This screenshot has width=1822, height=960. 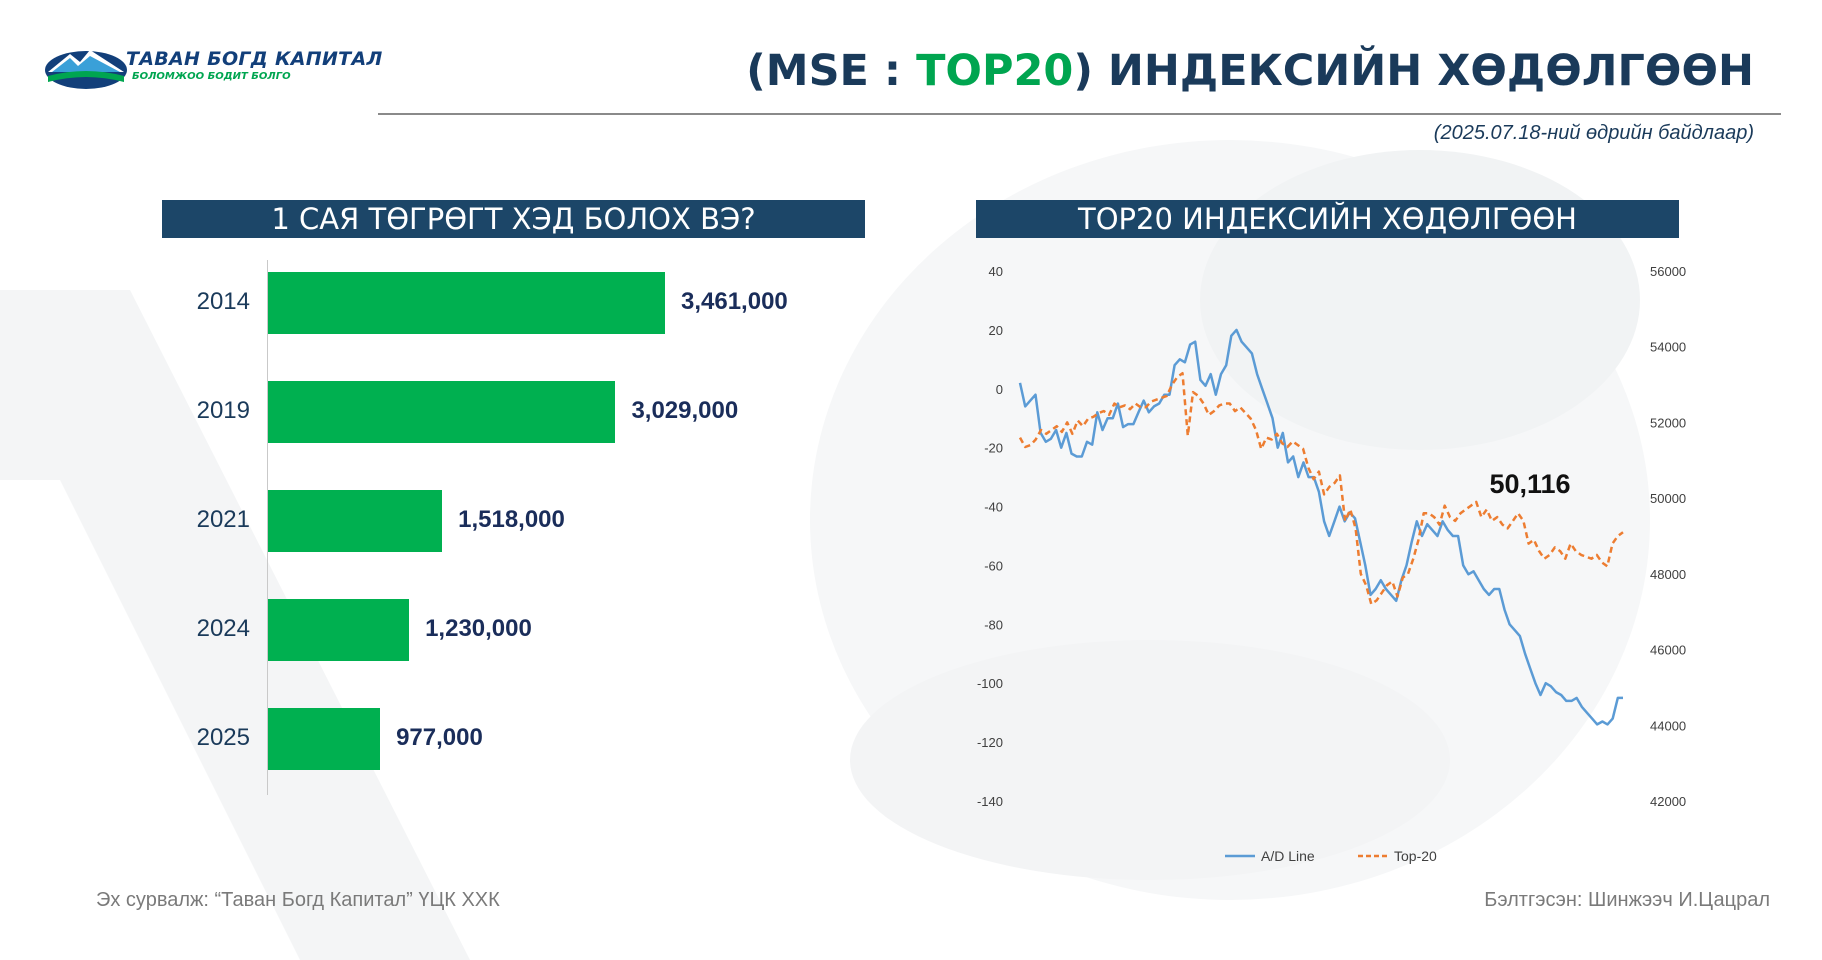 I want to click on company-logo: ТАВАН БОГД КАПИТАЛ БОЛОМЖОО БОДИТ БОЛГО, so click(x=213, y=71).